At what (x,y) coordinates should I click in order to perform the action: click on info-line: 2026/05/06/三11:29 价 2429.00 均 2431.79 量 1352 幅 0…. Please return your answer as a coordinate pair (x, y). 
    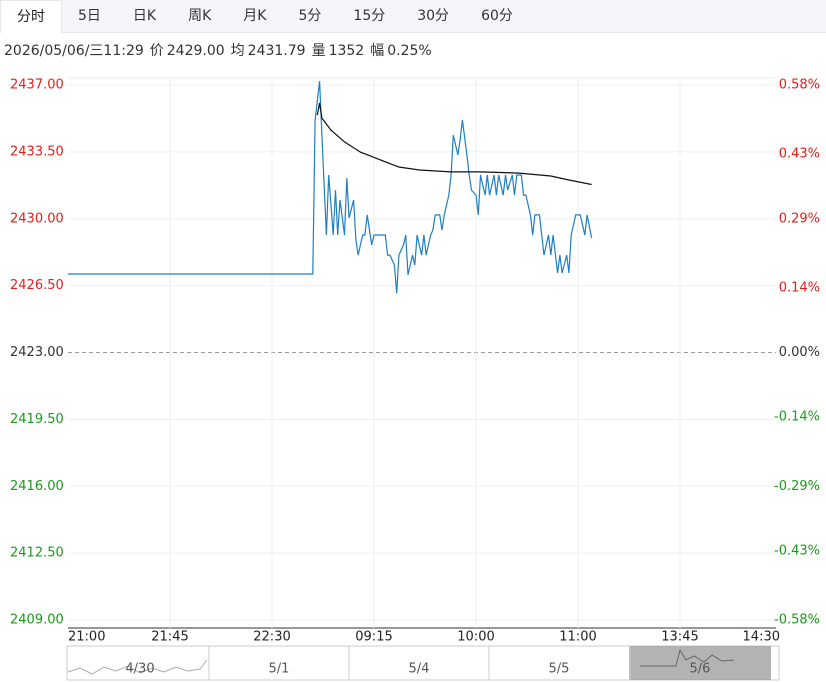
    Looking at the image, I should click on (221, 50).